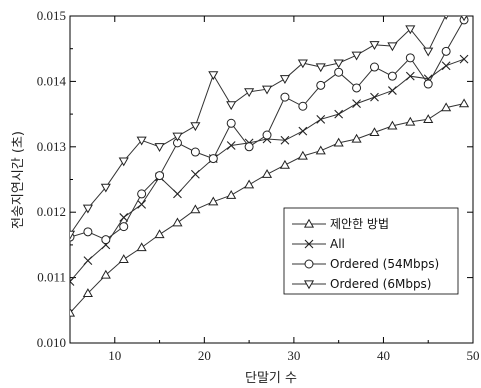 The width and height of the screenshot is (481, 388). I want to click on x-tick-label: 30, so click(293, 355).